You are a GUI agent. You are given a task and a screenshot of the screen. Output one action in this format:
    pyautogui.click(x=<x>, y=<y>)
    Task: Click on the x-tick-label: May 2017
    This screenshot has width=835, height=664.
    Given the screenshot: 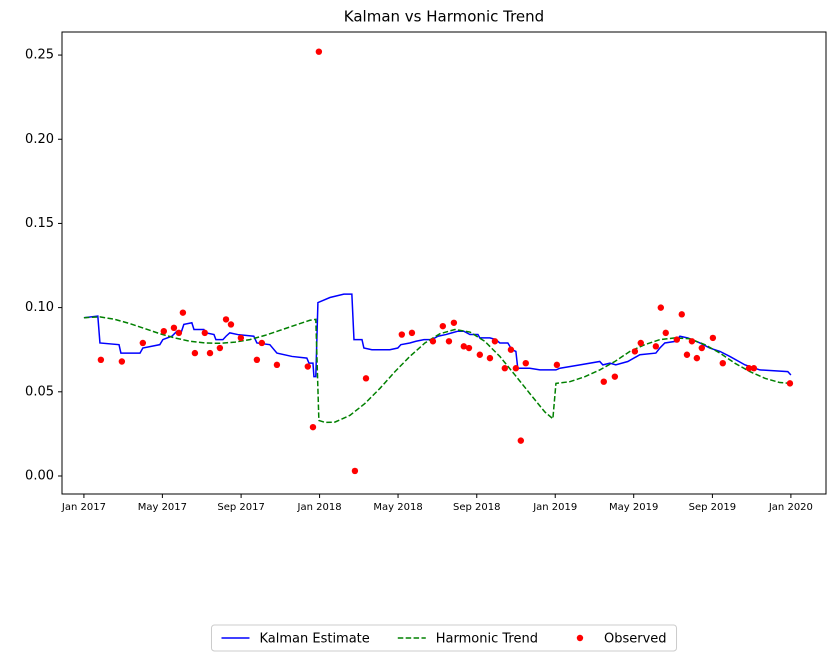 What is the action you would take?
    pyautogui.click(x=162, y=507)
    